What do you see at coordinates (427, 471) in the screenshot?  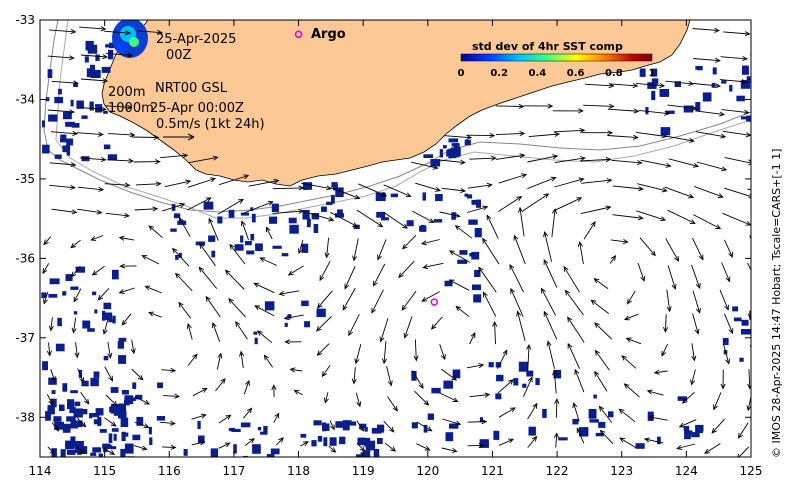 I see `x-tick-label: 120` at bounding box center [427, 471].